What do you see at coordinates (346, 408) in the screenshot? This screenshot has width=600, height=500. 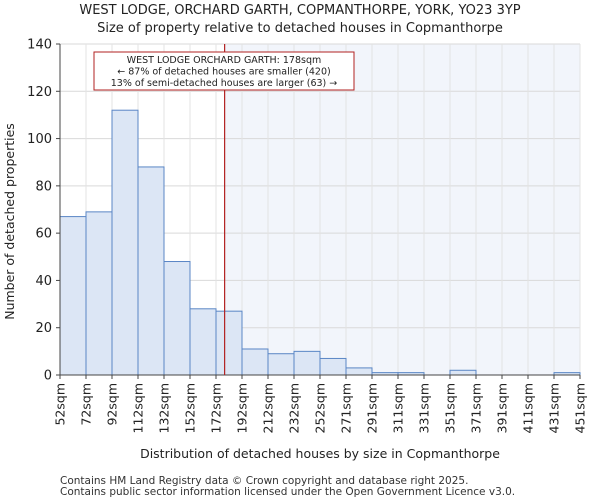 I see `x-tick-label: 271sqm` at bounding box center [346, 408].